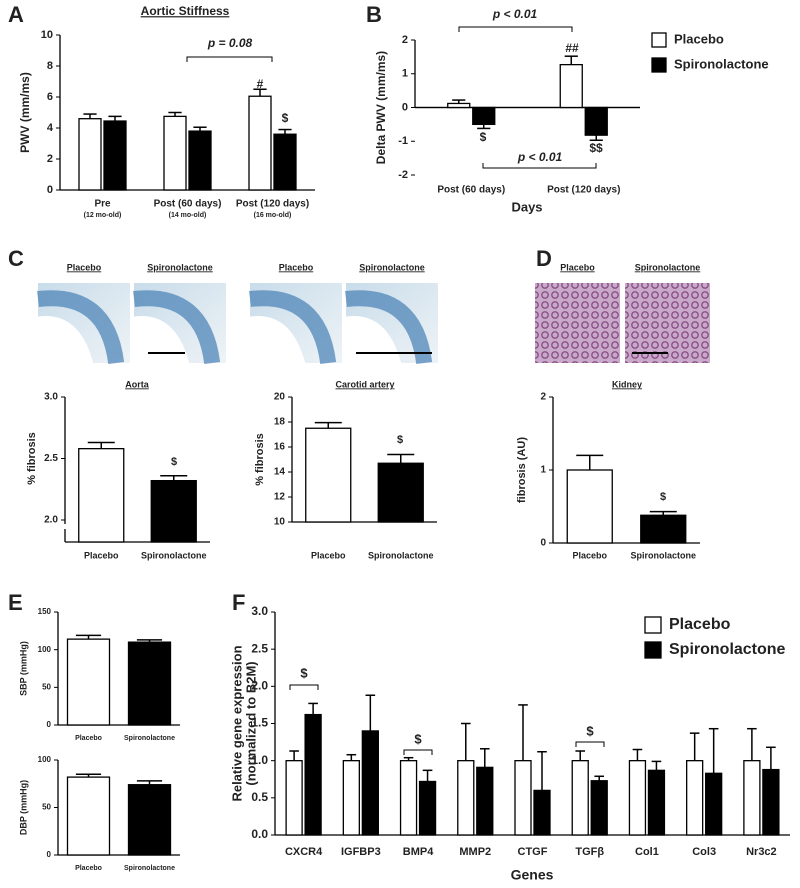 The width and height of the screenshot is (800, 888). Describe the element at coordinates (259, 723) in the screenshot. I see `y-tick-label: 1.5` at that location.